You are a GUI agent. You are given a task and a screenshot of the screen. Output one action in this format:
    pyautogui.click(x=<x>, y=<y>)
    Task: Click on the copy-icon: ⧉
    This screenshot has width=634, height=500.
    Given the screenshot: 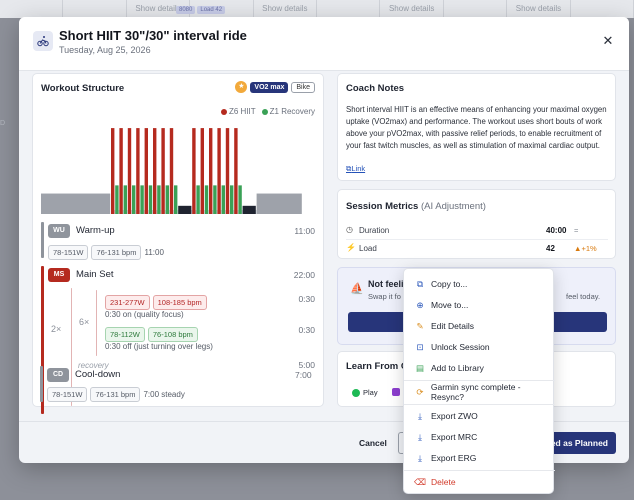 What is the action you would take?
    pyautogui.click(x=420, y=283)
    